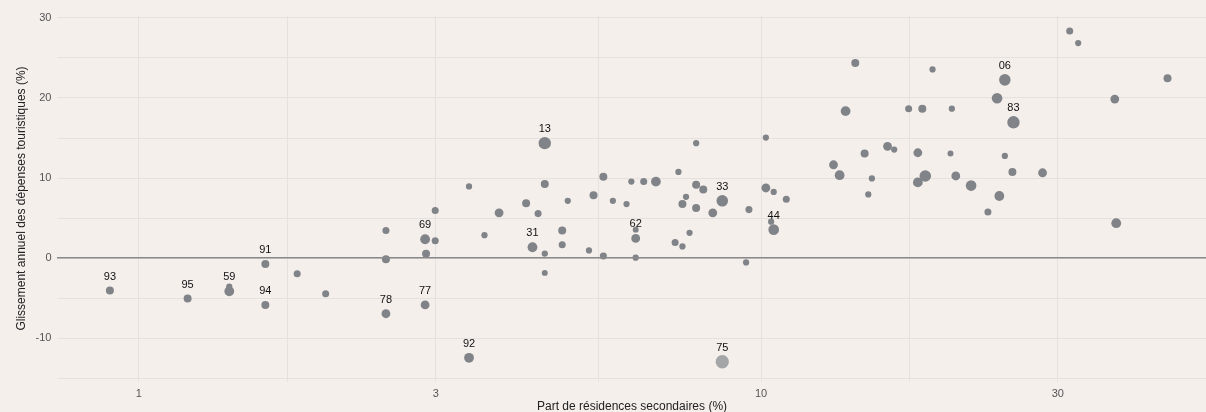  I want to click on annotation: 44, so click(773, 214).